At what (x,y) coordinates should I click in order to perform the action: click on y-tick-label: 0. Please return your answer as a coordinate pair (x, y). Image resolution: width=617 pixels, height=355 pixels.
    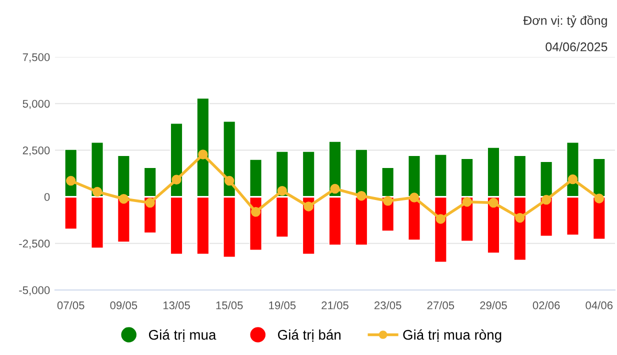
    Looking at the image, I should click on (47, 197).